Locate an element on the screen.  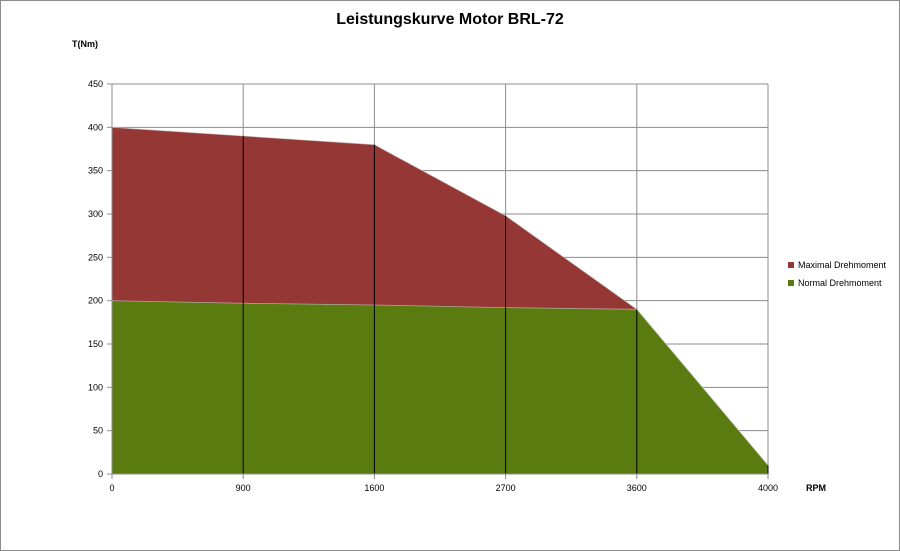
y-tick-label-0: 0 is located at coordinates (100, 474).